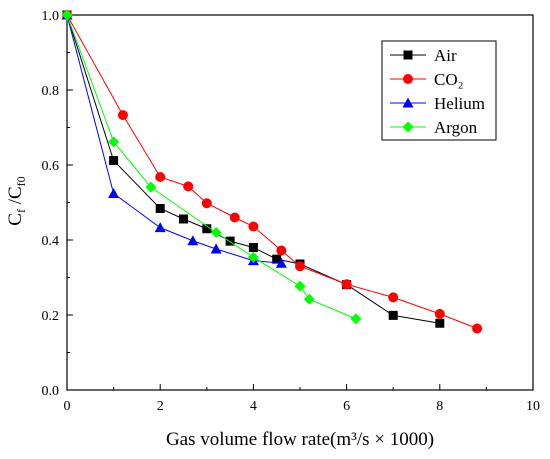 The height and width of the screenshot is (459, 550). I want to click on y-tick-label: 0.6, so click(51, 166).